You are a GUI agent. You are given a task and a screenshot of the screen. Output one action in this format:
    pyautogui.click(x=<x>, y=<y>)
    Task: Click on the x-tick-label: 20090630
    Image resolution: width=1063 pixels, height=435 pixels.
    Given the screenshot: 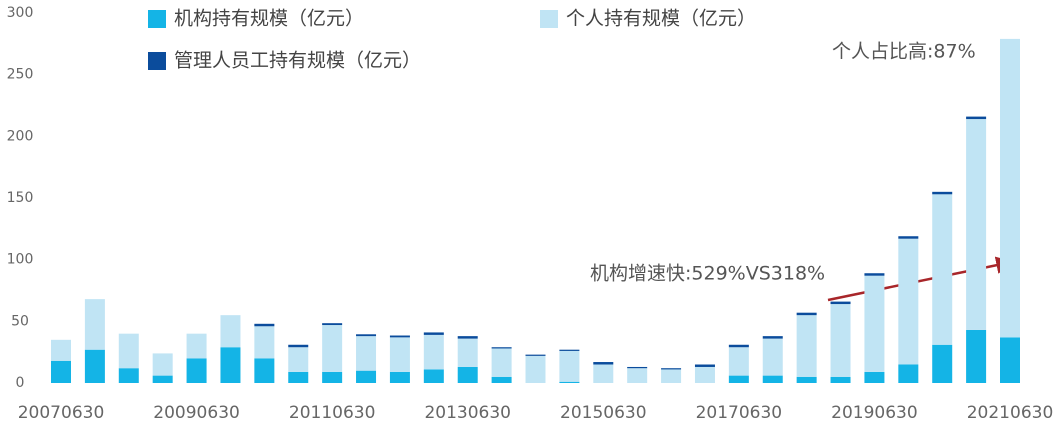 What is the action you would take?
    pyautogui.click(x=196, y=413)
    